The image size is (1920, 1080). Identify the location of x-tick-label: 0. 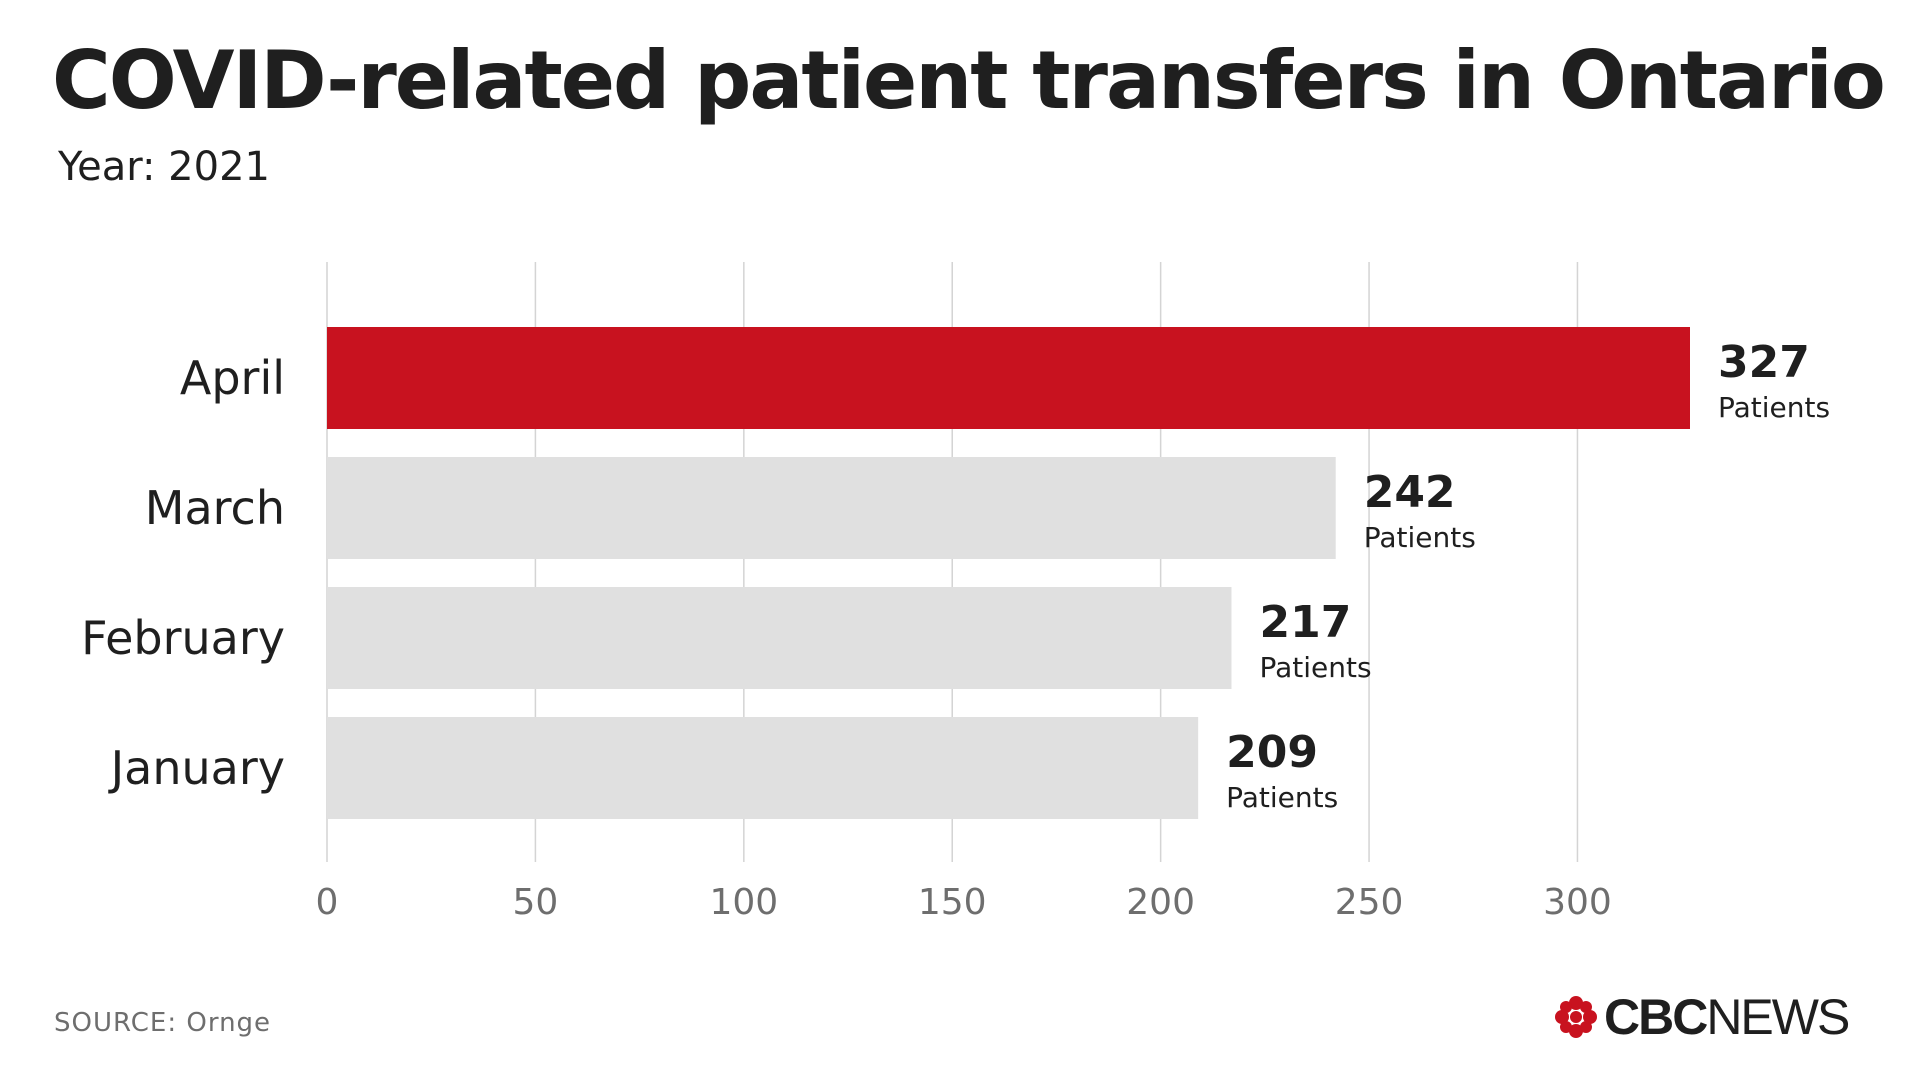
(327, 902).